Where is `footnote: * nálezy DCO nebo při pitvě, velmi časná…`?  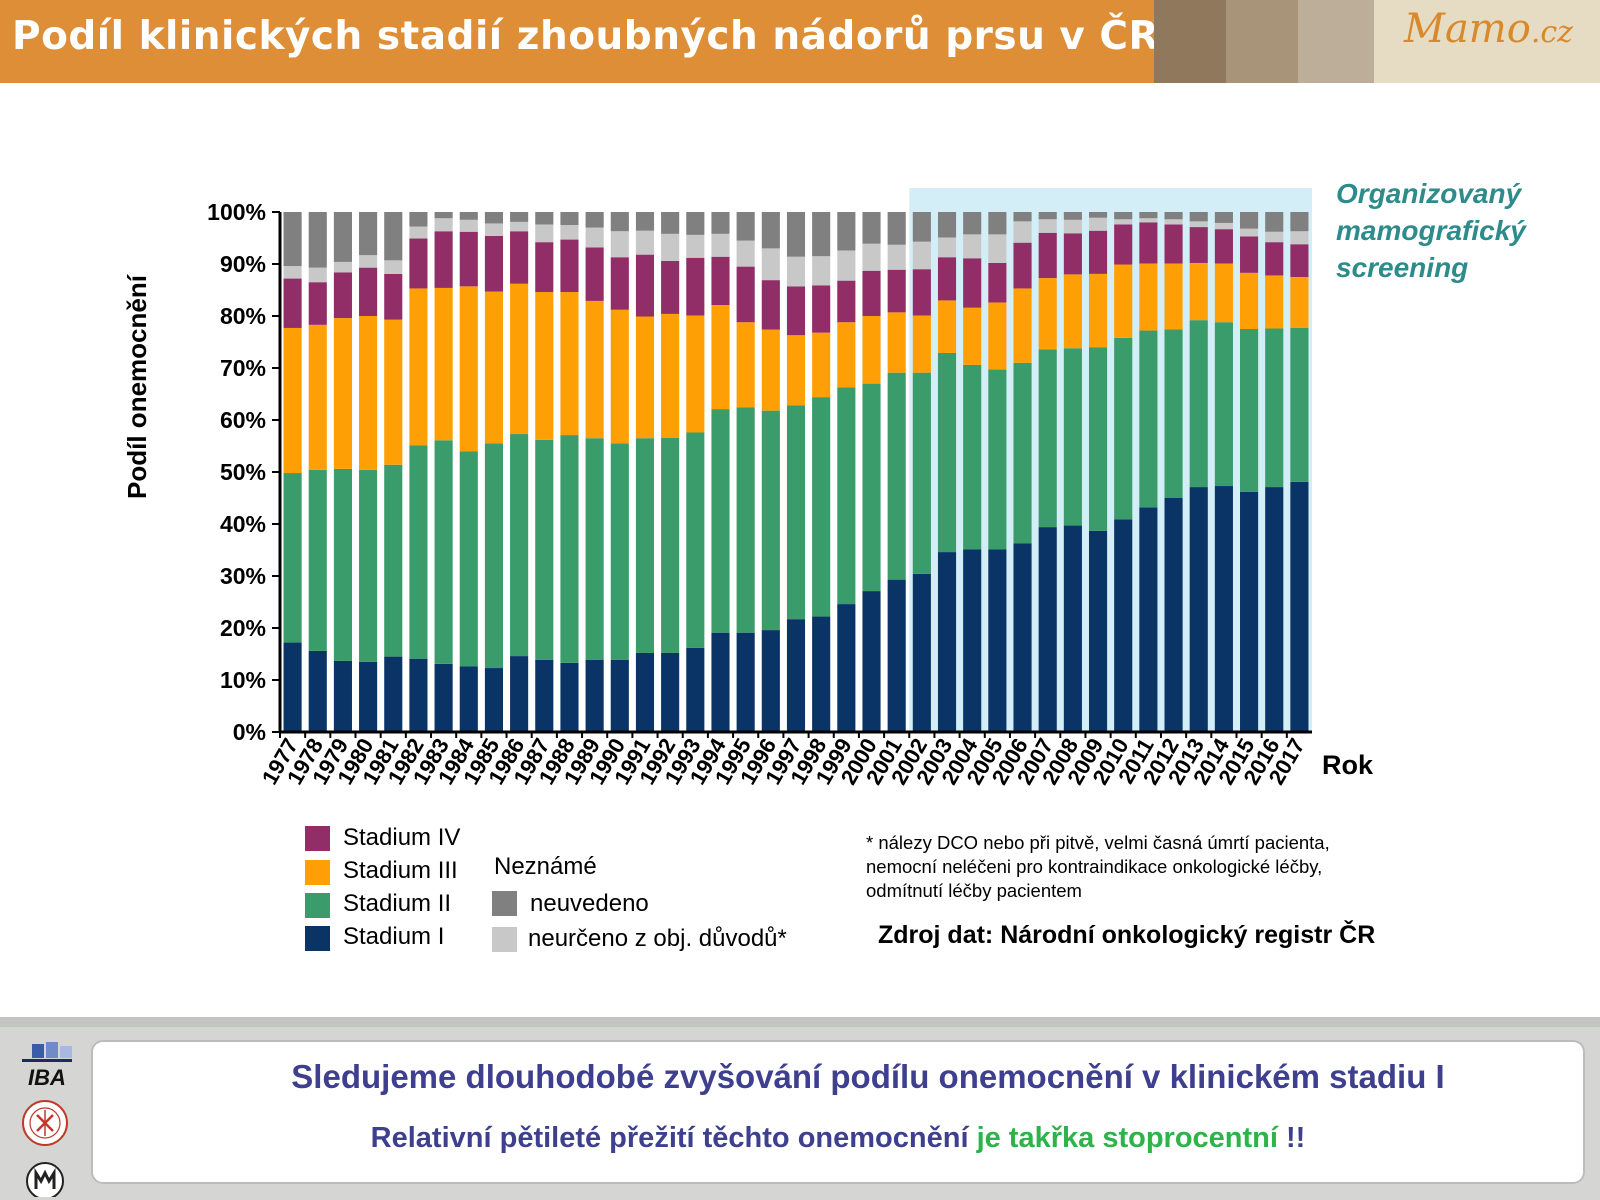
footnote: * nálezy DCO nebo při pitvě, velmi časná… is located at coordinates (1098, 866).